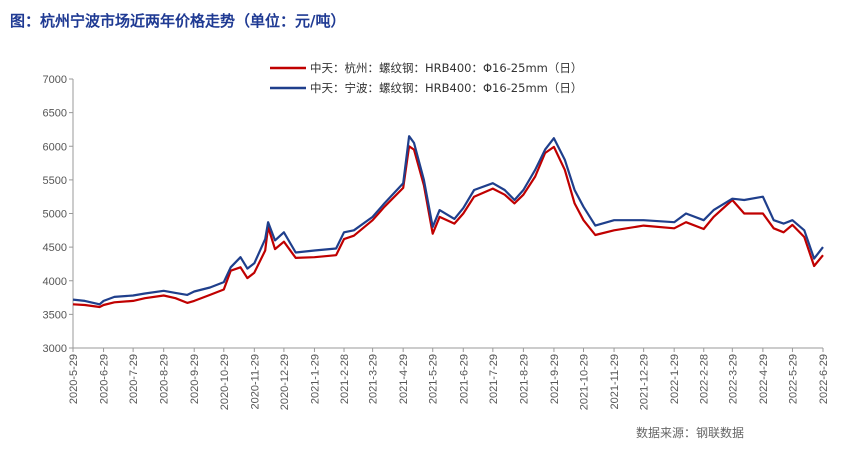 The width and height of the screenshot is (858, 457). I want to click on x-tick-label: 2020-9-29, so click(195, 379).